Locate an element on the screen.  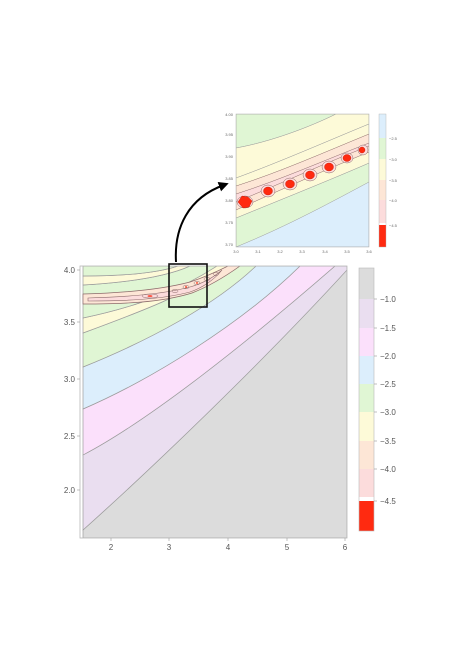
inset-y-tick-2: 3.75 is located at coordinates (229, 222).